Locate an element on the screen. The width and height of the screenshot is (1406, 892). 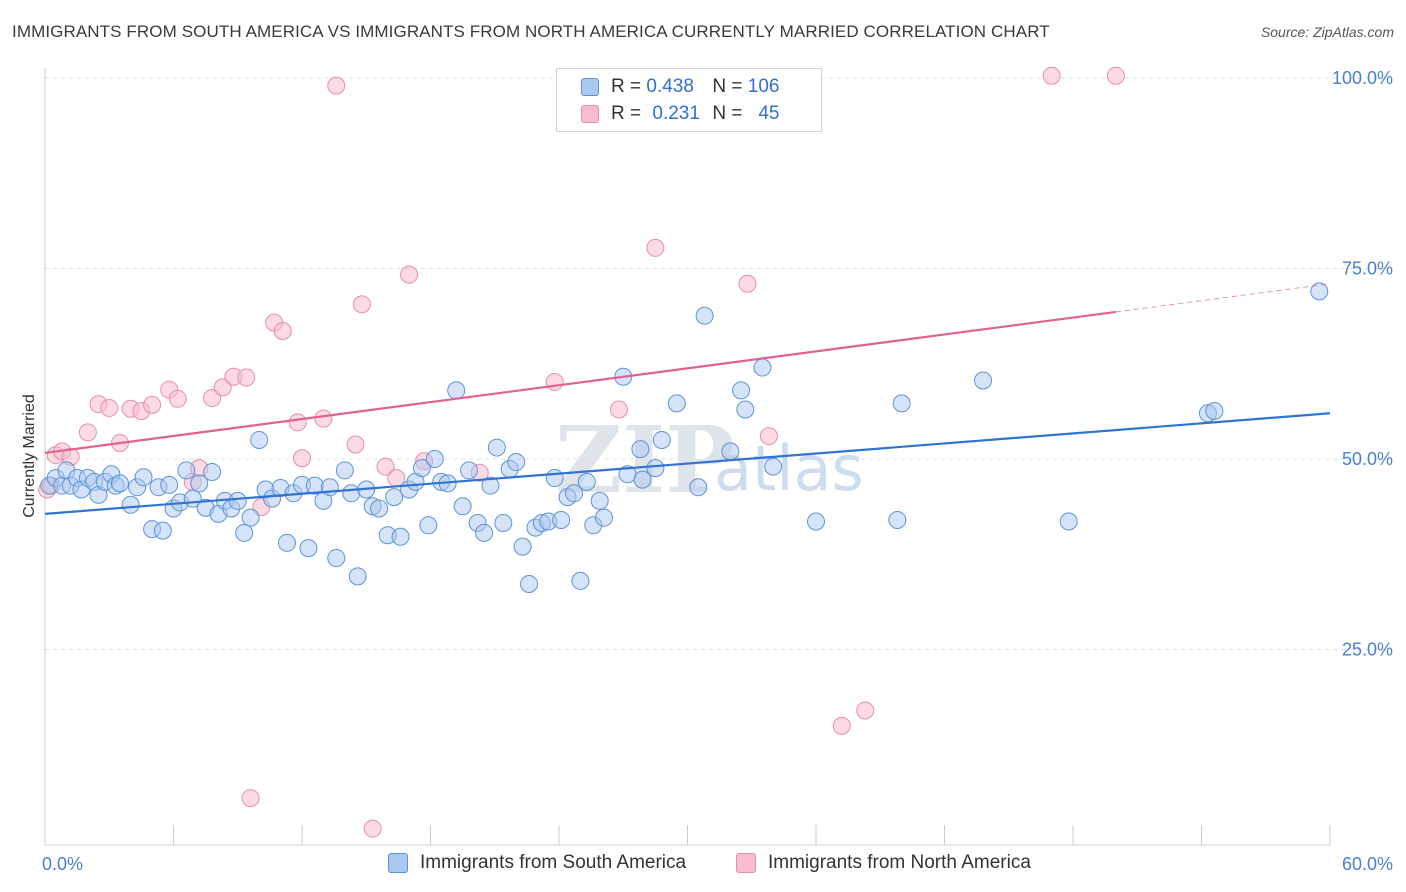
legend-row-south: R = 0.438 N = 106 is located at coordinates (668, 87).